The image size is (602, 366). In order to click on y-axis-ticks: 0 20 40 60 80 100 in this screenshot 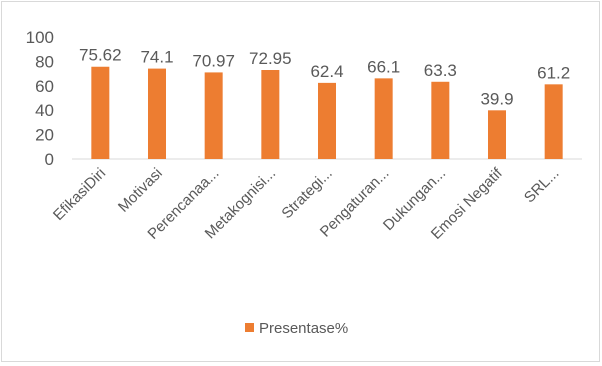, I will do `click(40, 98)`.